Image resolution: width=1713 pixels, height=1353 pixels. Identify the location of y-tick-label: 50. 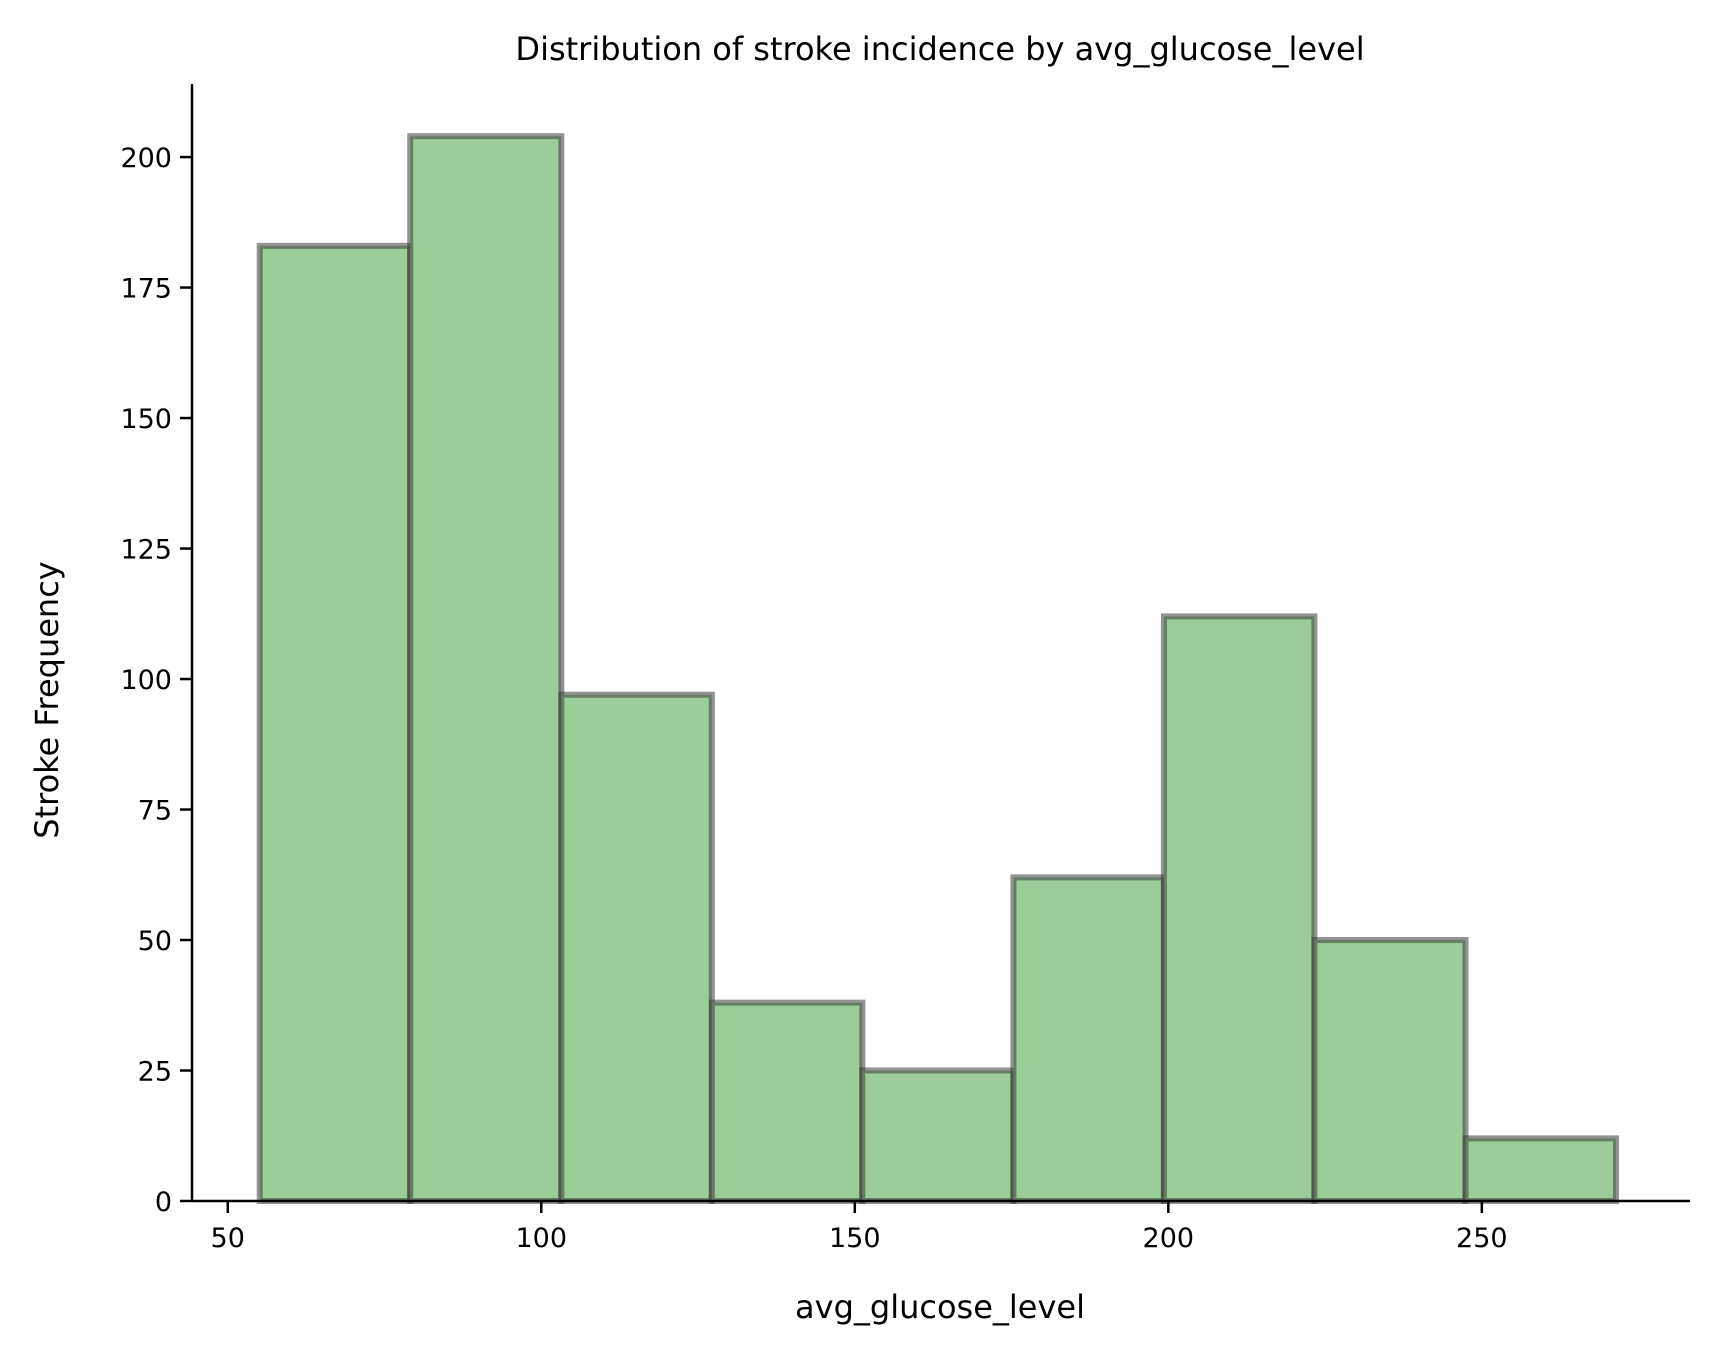
(155, 941).